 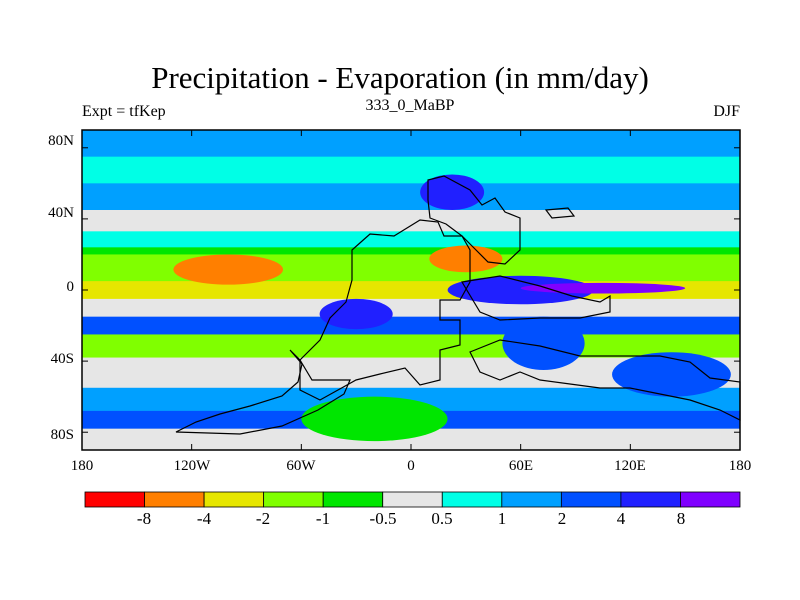 I want to click on lat-tick-label: 80N, so click(x=61, y=141).